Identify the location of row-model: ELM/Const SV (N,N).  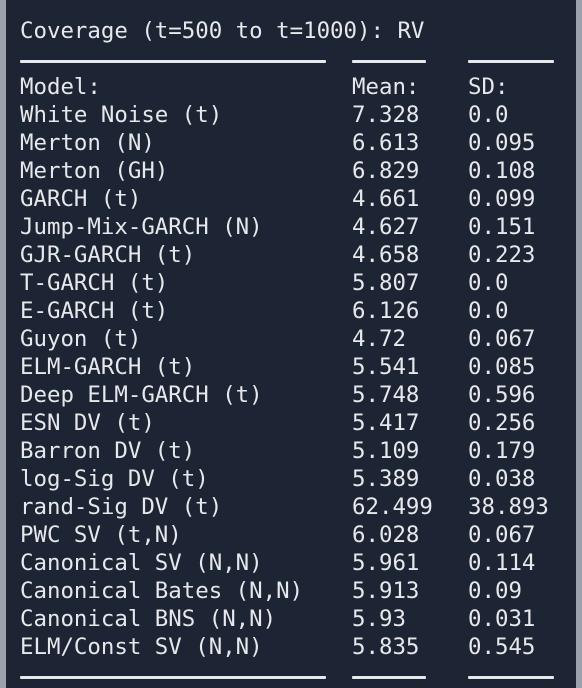
(141, 647).